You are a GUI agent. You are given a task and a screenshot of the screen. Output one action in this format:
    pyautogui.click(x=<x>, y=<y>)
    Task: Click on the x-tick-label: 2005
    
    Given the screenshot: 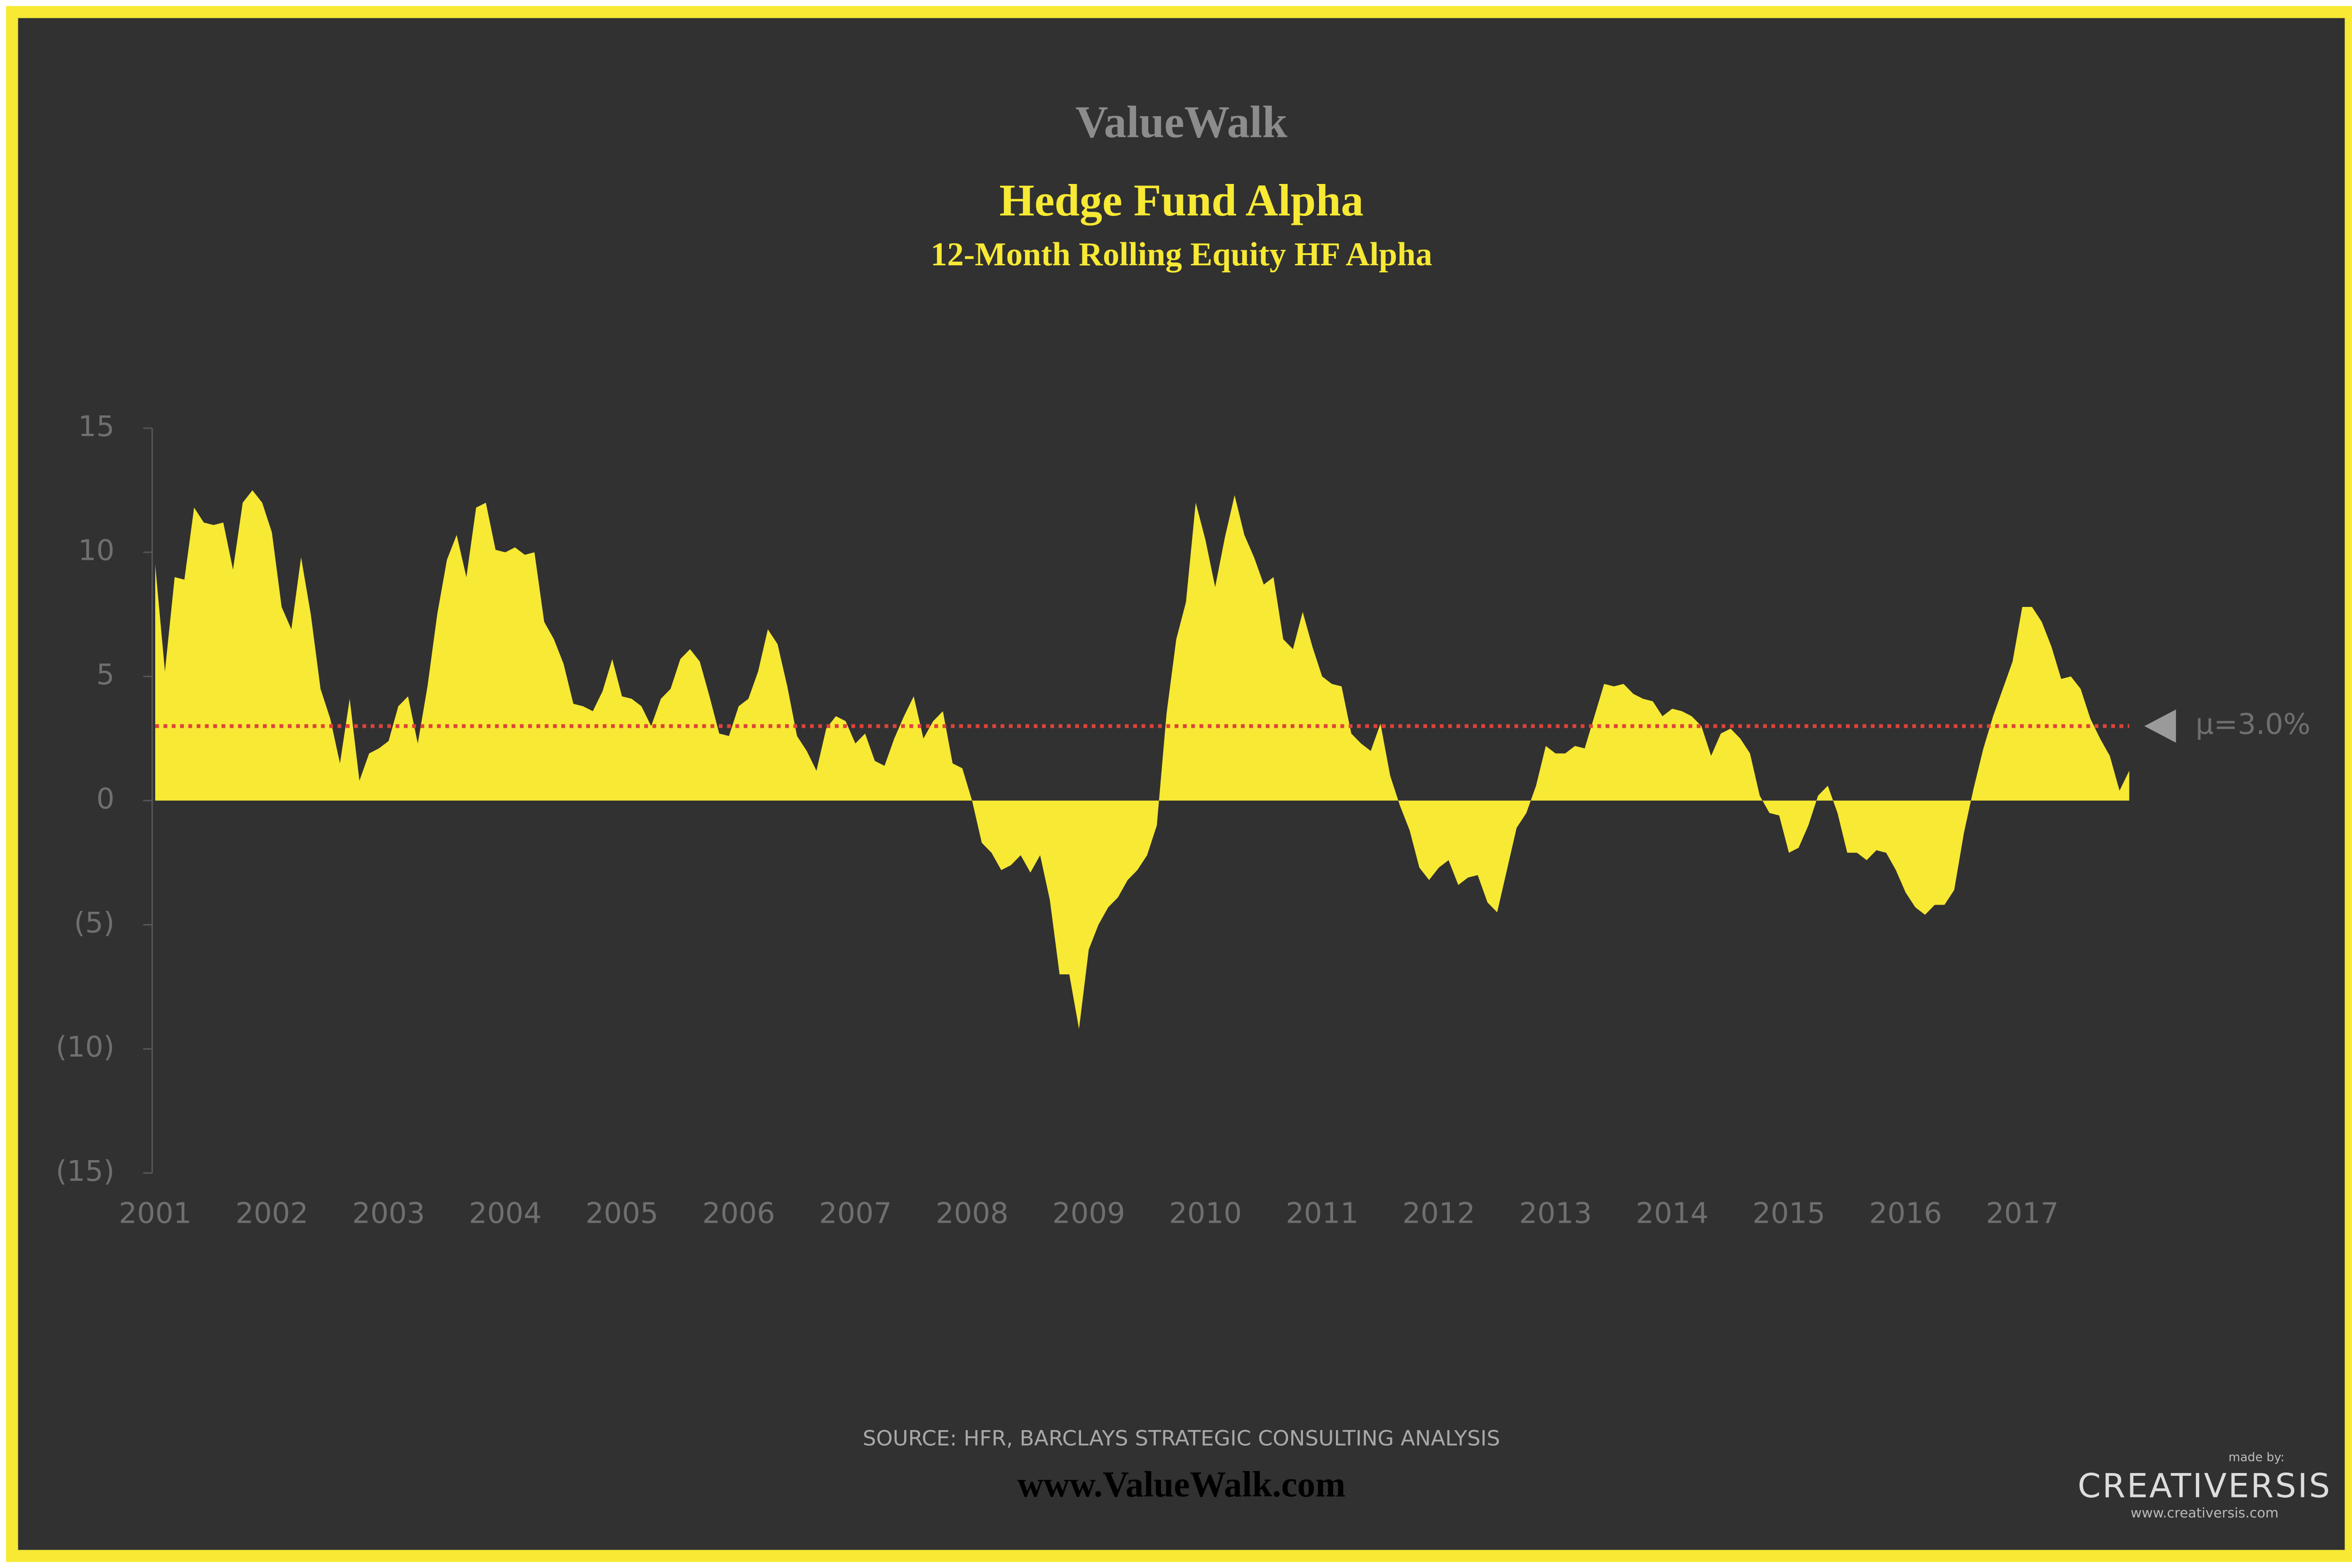 What is the action you would take?
    pyautogui.click(x=622, y=1213)
    